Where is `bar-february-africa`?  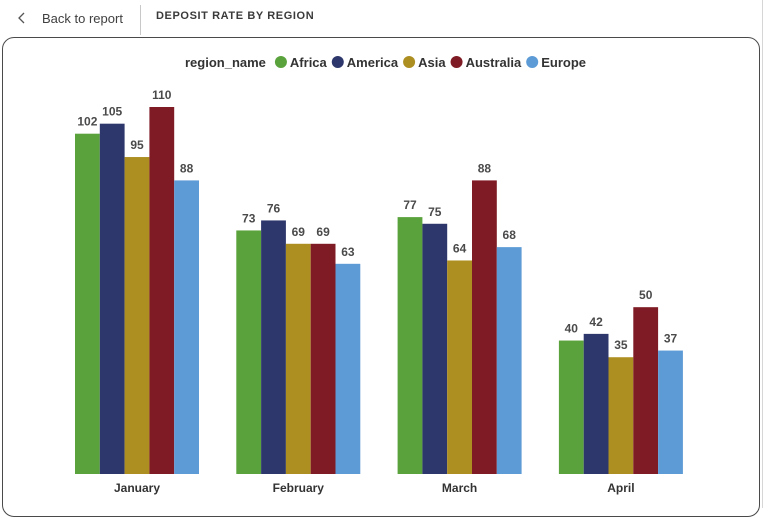
bar-february-africa is located at coordinates (249, 352).